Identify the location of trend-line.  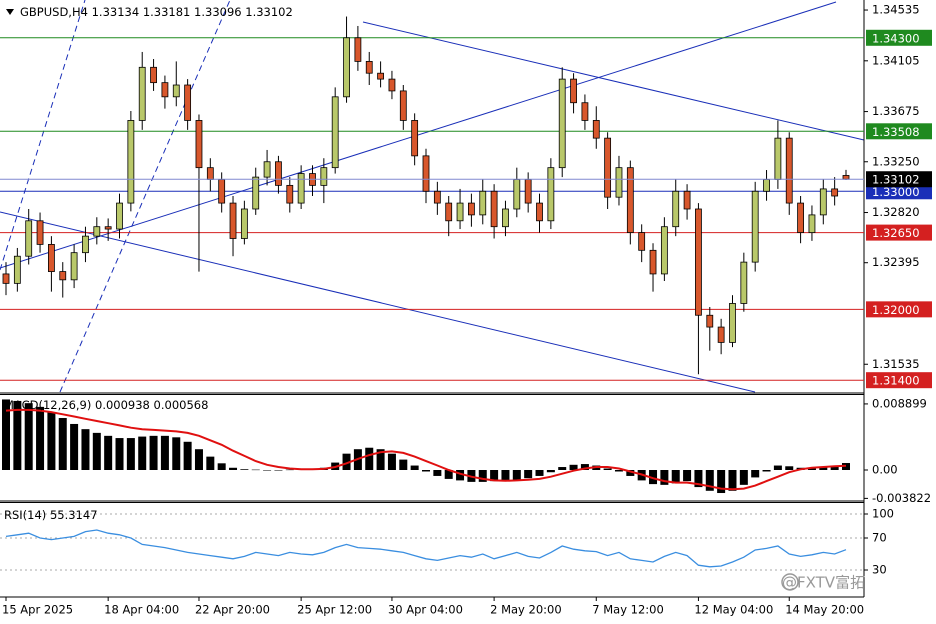
(613, 81).